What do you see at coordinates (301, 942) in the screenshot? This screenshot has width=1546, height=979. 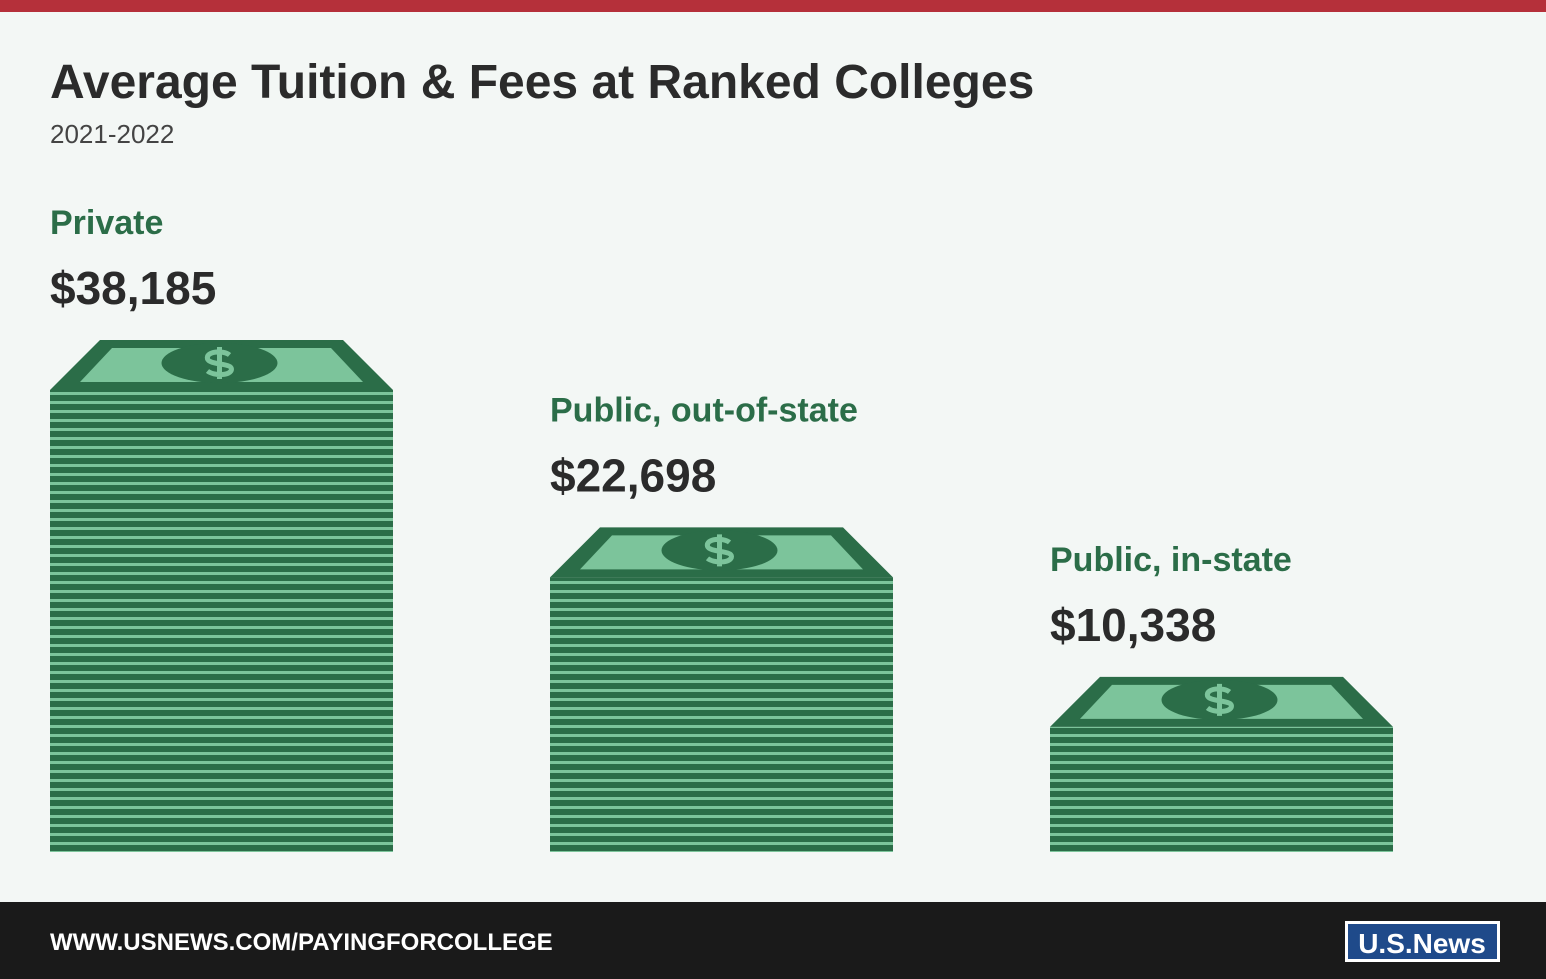 I see `footer-url: WWW.USNEWS.COM/PAYINGFORCOLLEGE` at bounding box center [301, 942].